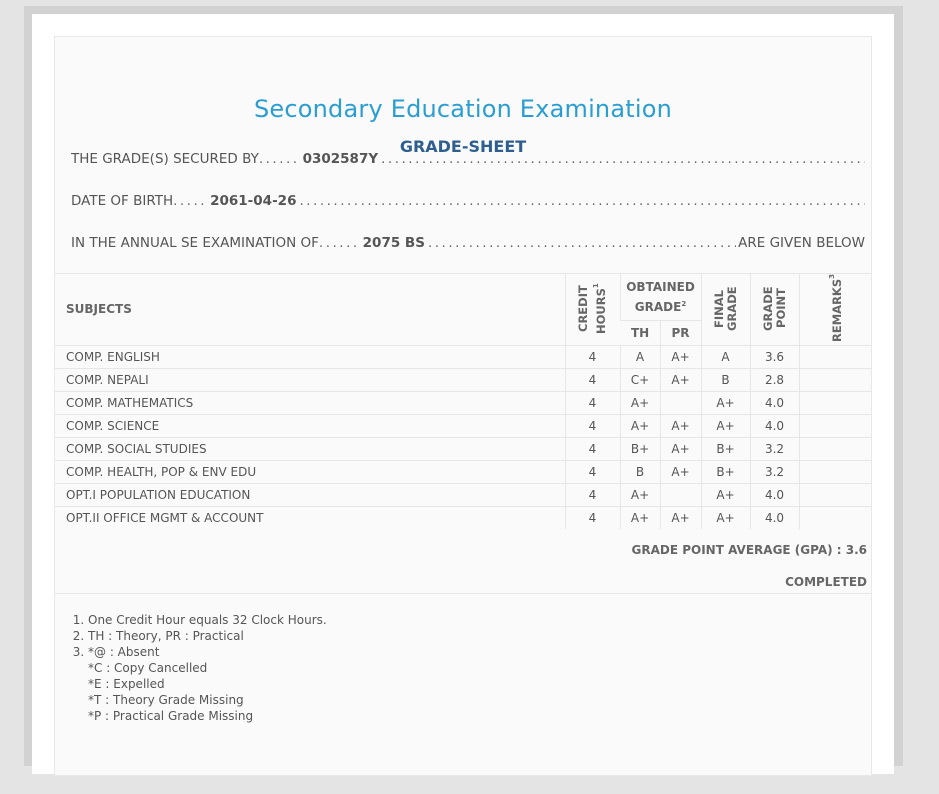 This screenshot has height=794, width=939. I want to click on grade-point-cell: 3.6, so click(774, 356).